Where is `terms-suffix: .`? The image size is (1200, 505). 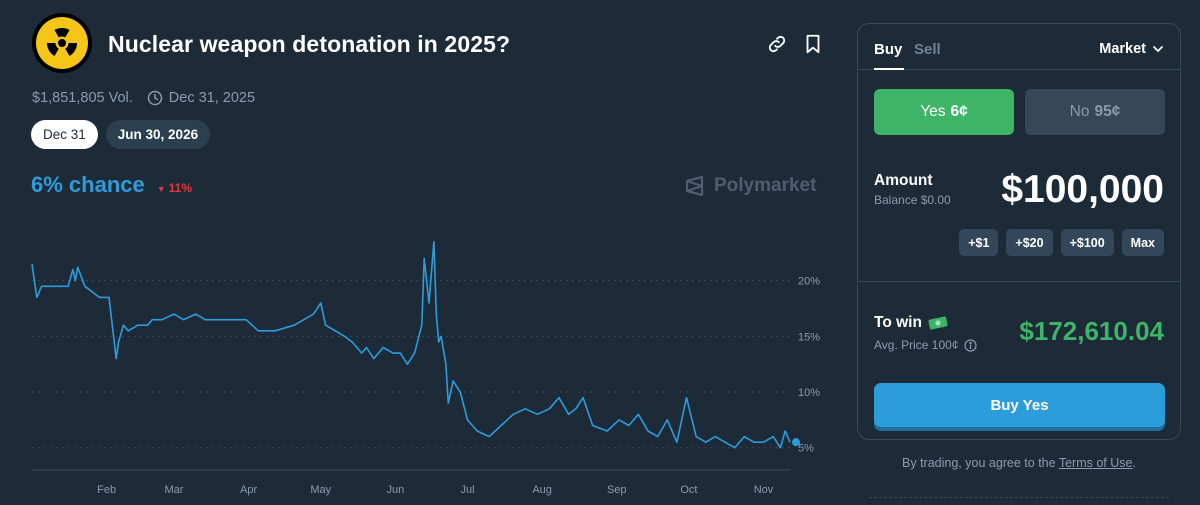 terms-suffix: . is located at coordinates (1134, 463).